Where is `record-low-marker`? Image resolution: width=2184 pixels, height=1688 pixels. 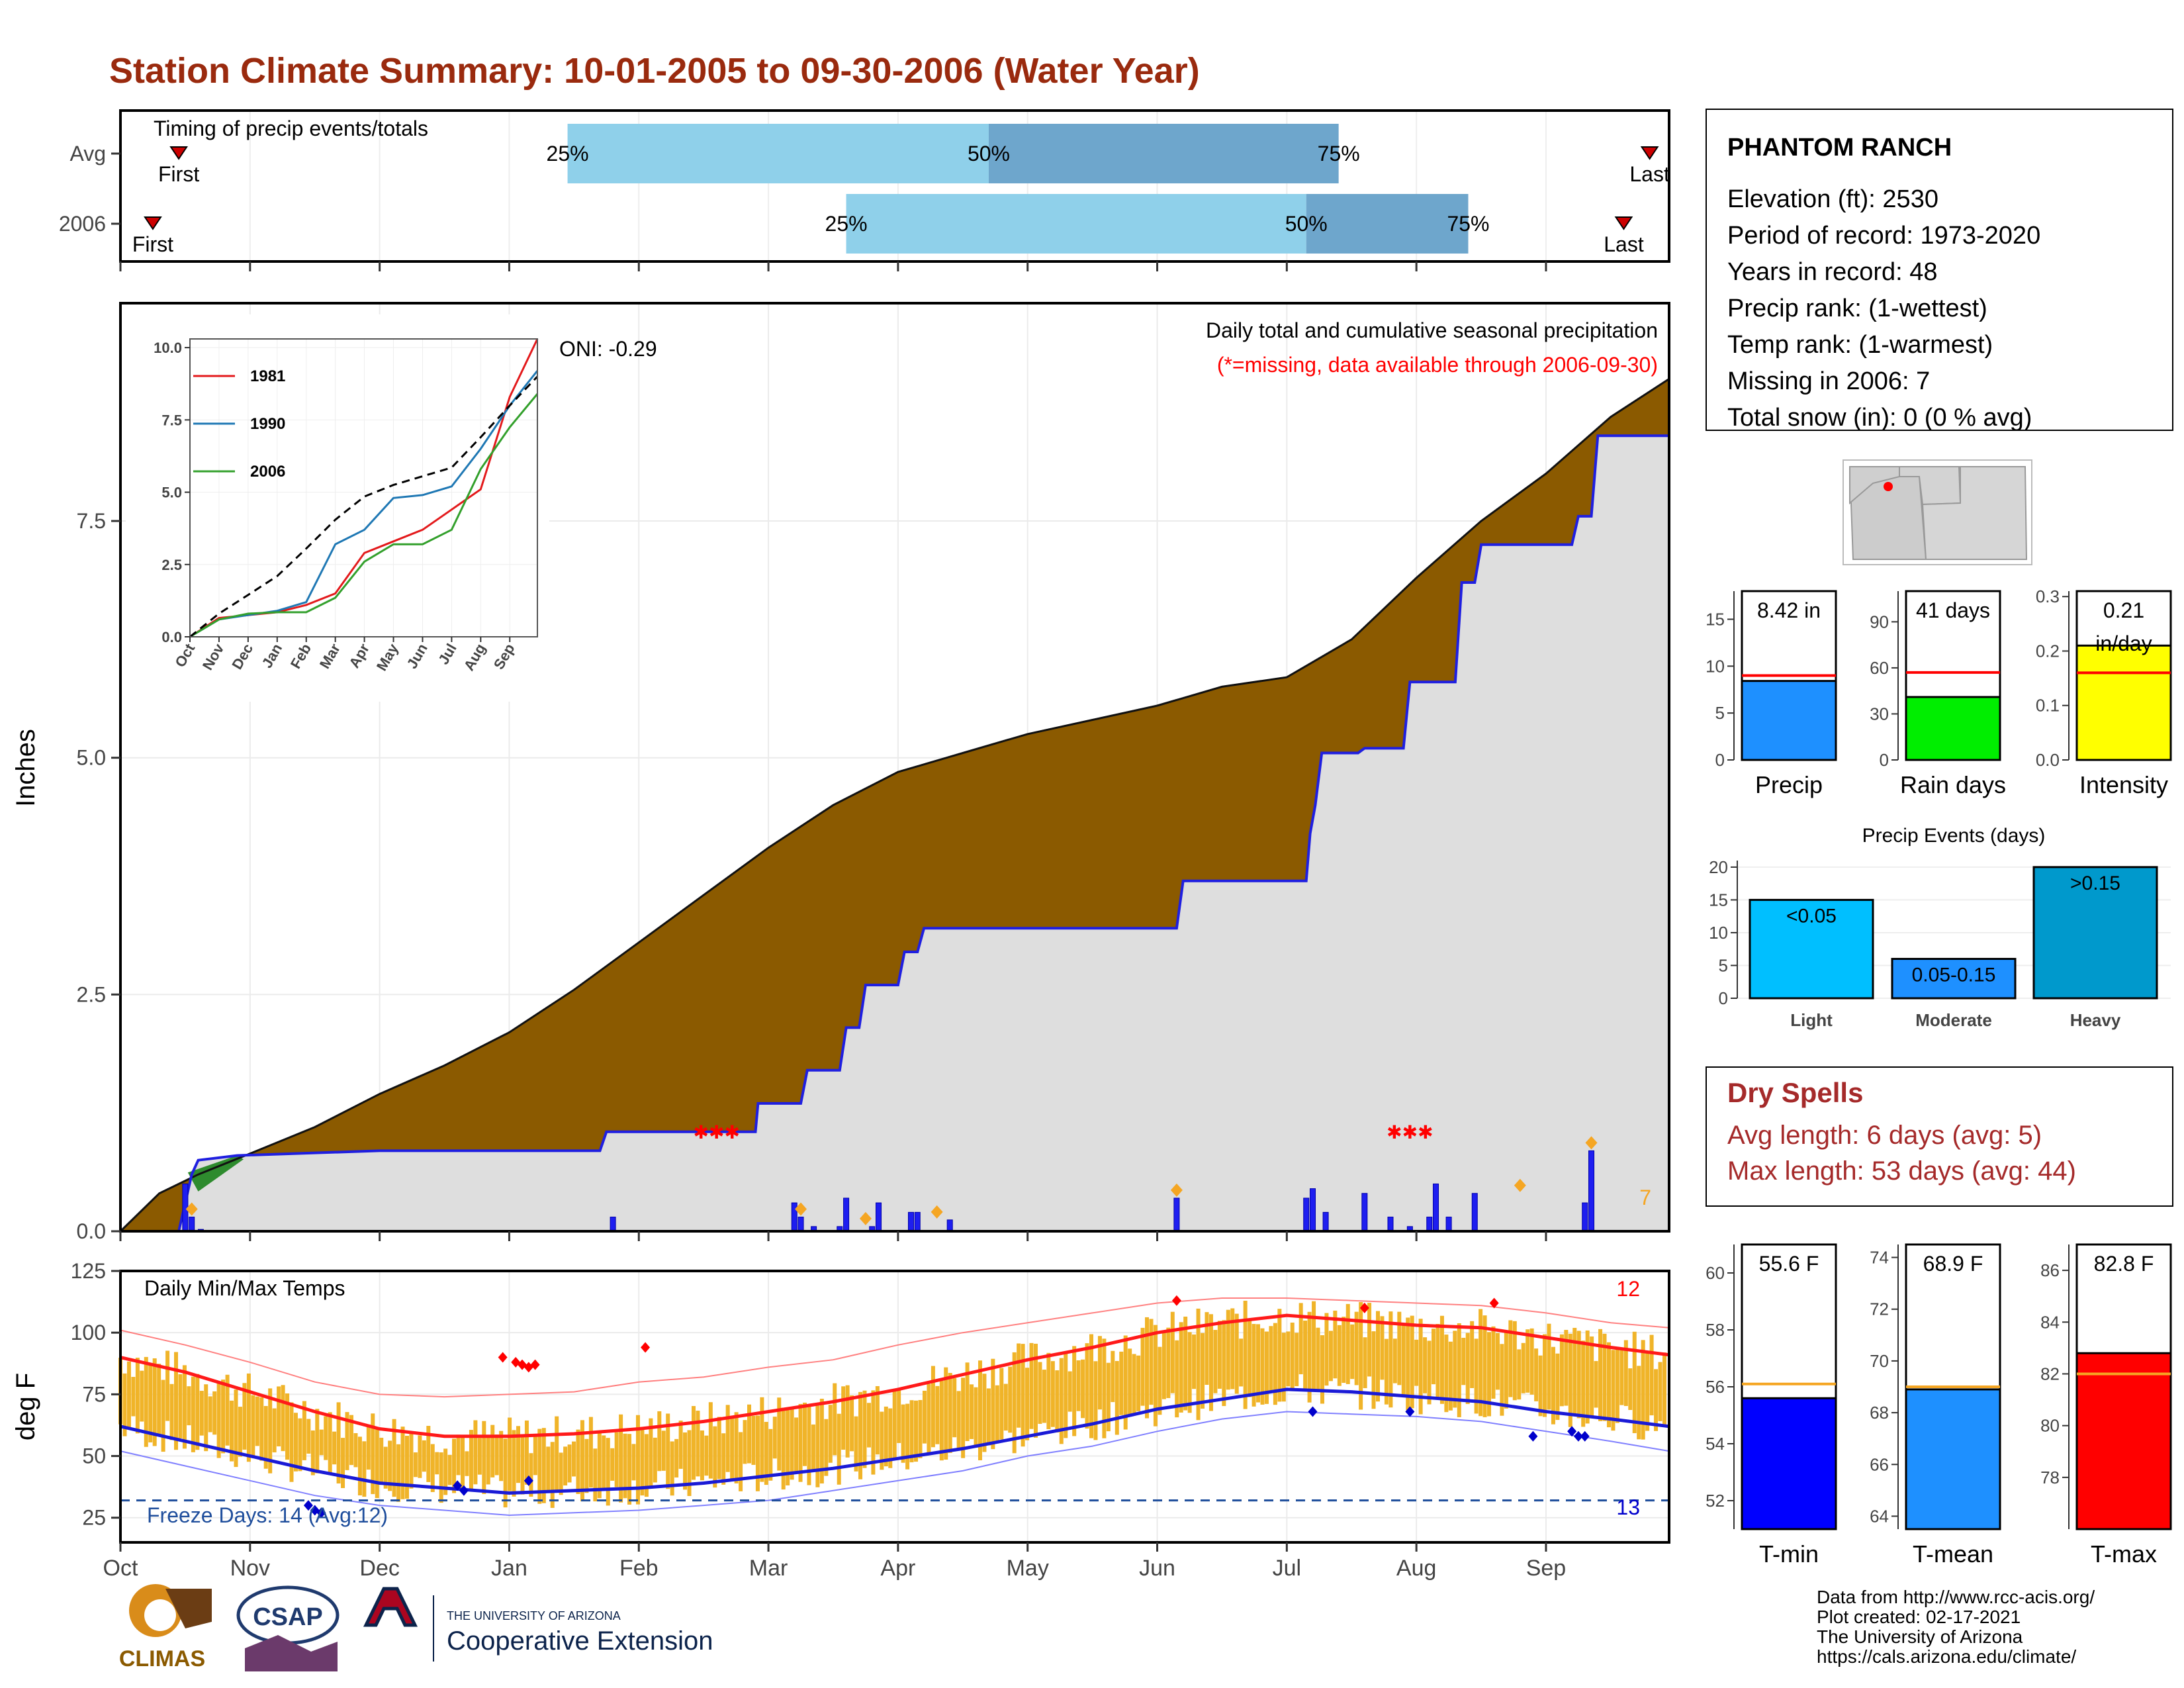
record-low-marker is located at coordinates (1585, 1436).